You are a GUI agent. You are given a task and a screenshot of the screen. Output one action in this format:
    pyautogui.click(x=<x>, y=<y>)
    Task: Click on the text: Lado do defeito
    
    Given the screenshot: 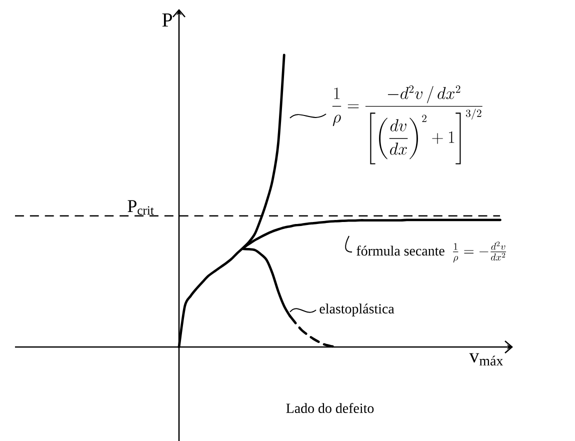 What is the action you would take?
    pyautogui.click(x=330, y=408)
    